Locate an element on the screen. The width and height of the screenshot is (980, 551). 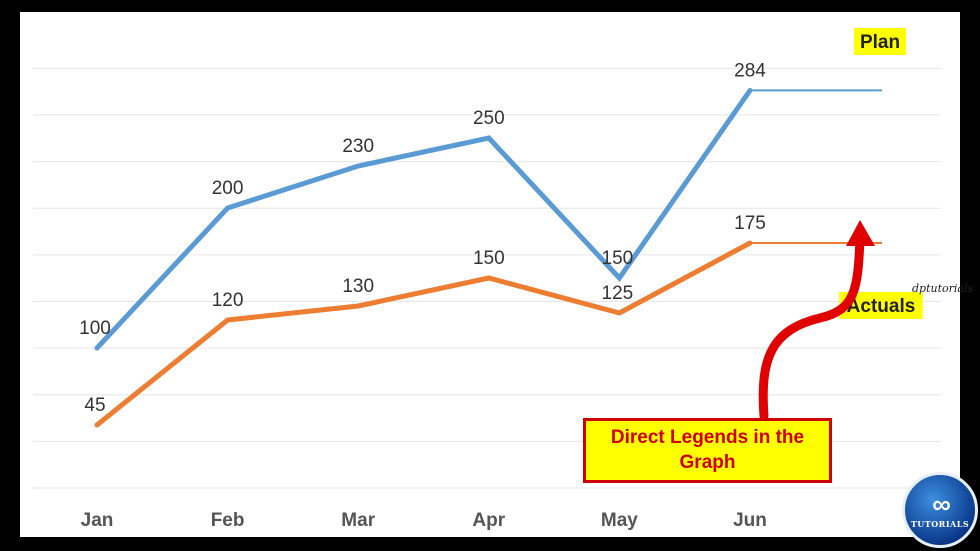
data-label: 120 is located at coordinates (228, 300).